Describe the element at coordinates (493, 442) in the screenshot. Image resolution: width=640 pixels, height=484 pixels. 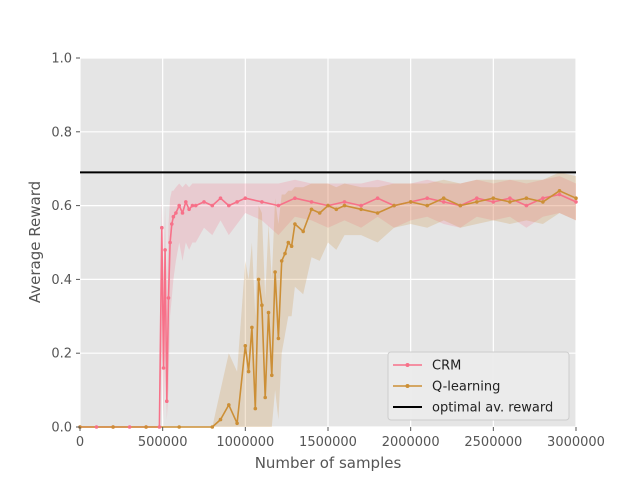
I see `x-tick-label: 2500000` at that location.